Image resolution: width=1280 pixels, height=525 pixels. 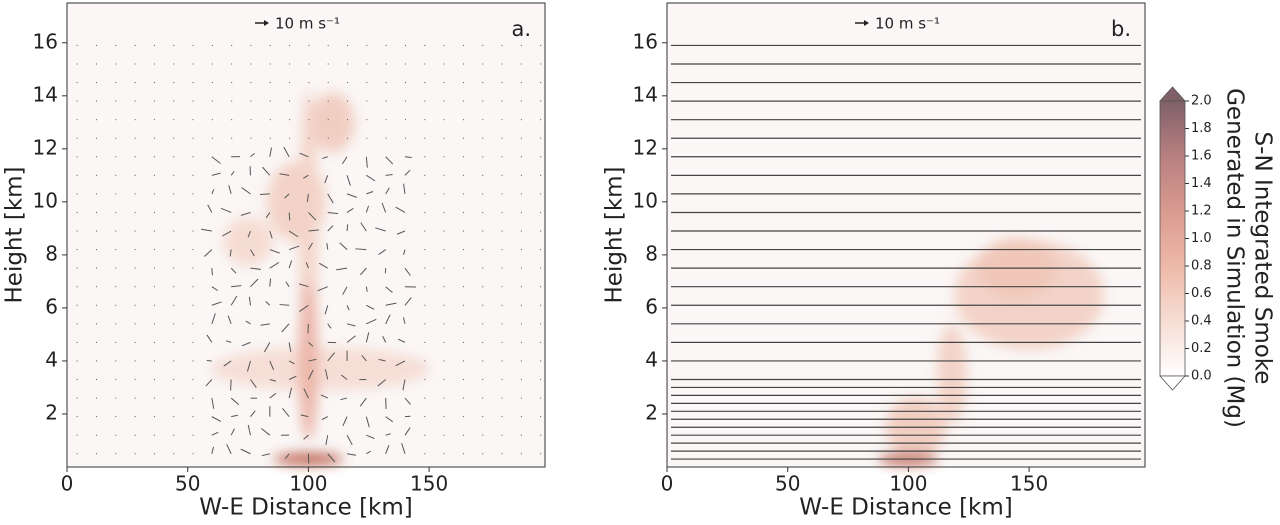 I want to click on colorbar-tick-label: 1.4, so click(x=1201, y=183).